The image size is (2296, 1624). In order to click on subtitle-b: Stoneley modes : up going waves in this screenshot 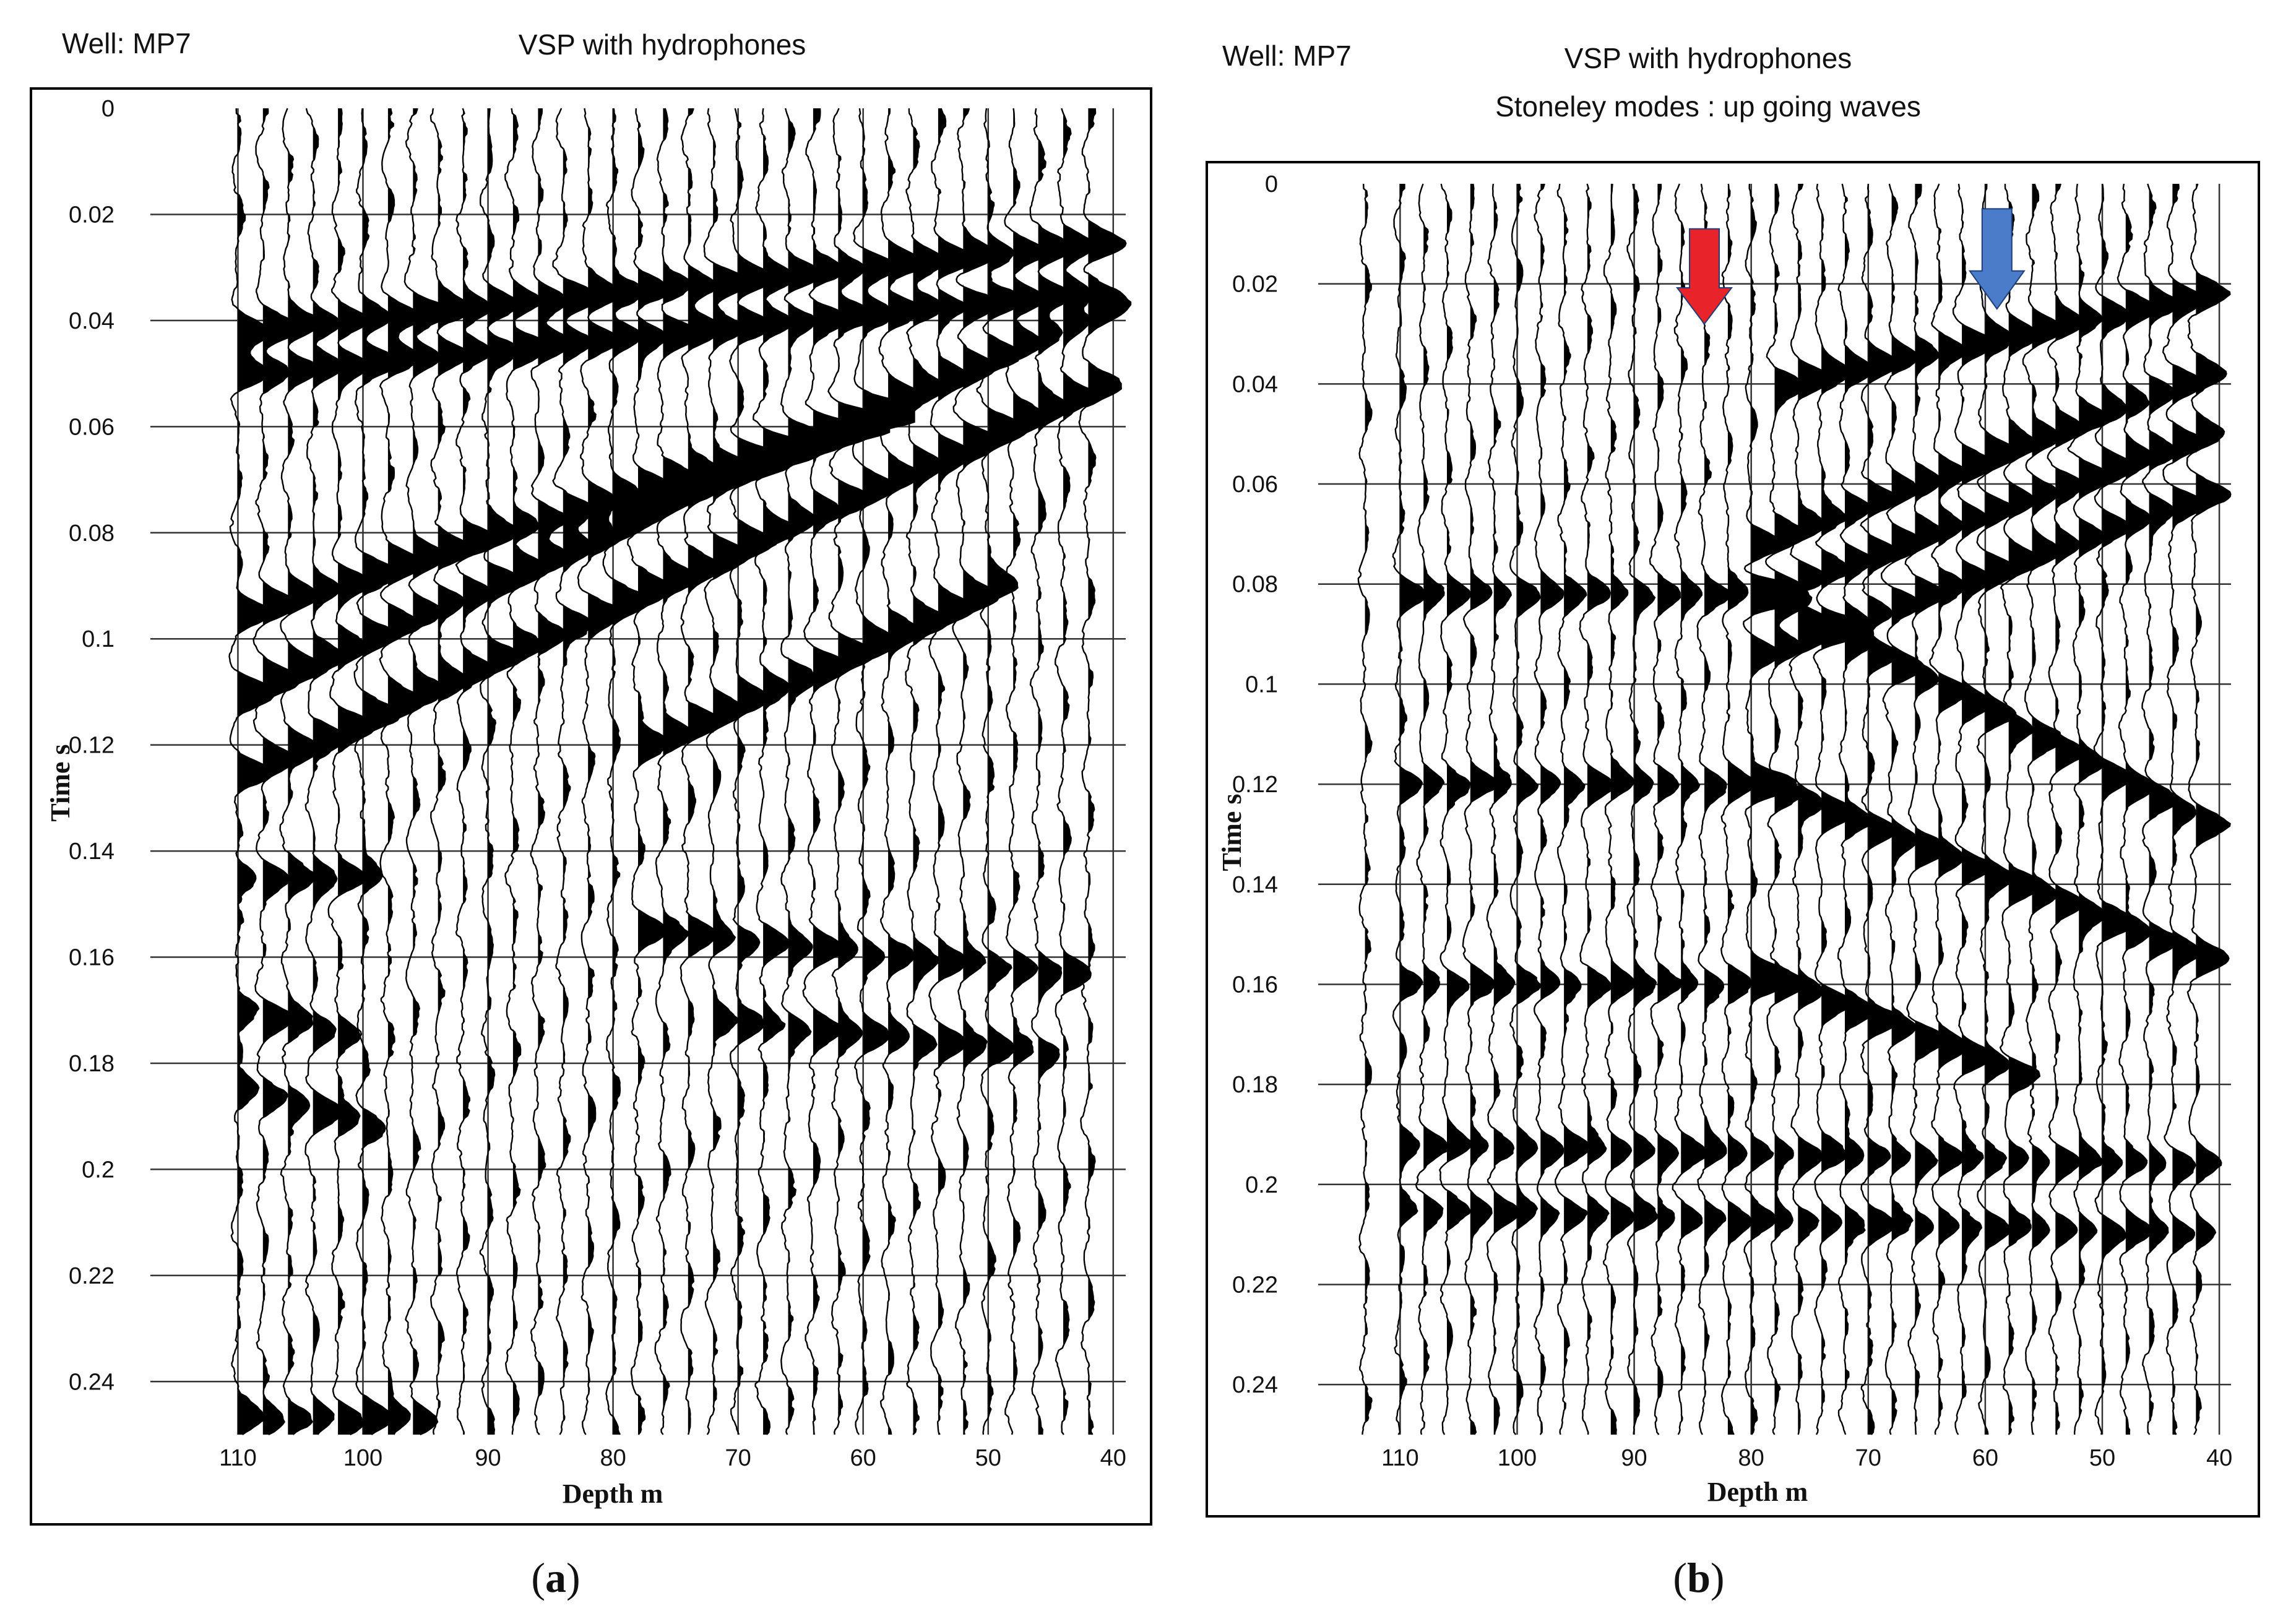, I will do `click(1708, 106)`.